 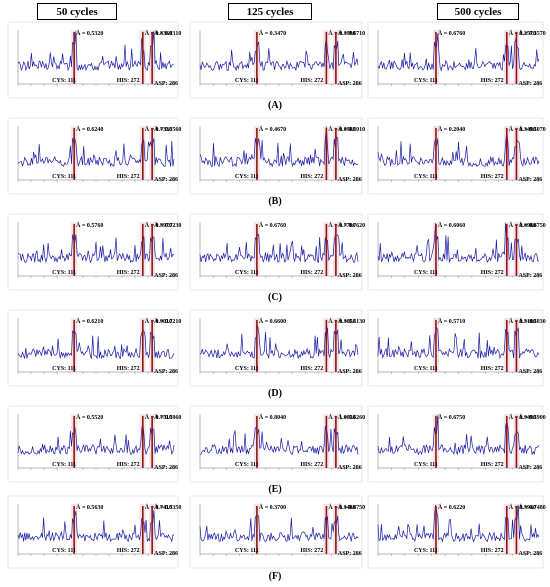 What do you see at coordinates (531, 33) in the screenshot?
I see `marker-value-label: Å = 0.3570` at bounding box center [531, 33].